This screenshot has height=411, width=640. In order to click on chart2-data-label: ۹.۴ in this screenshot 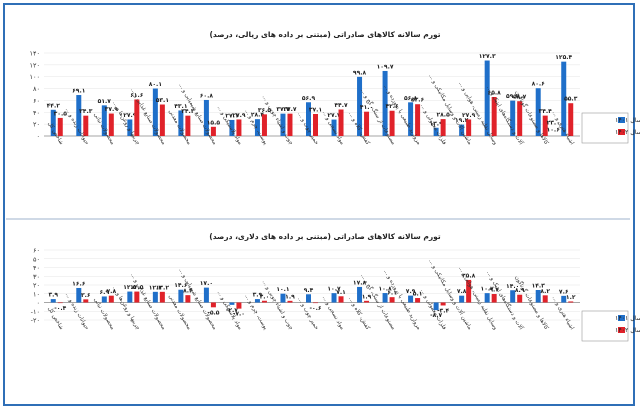, I will do `click(309, 290)`.